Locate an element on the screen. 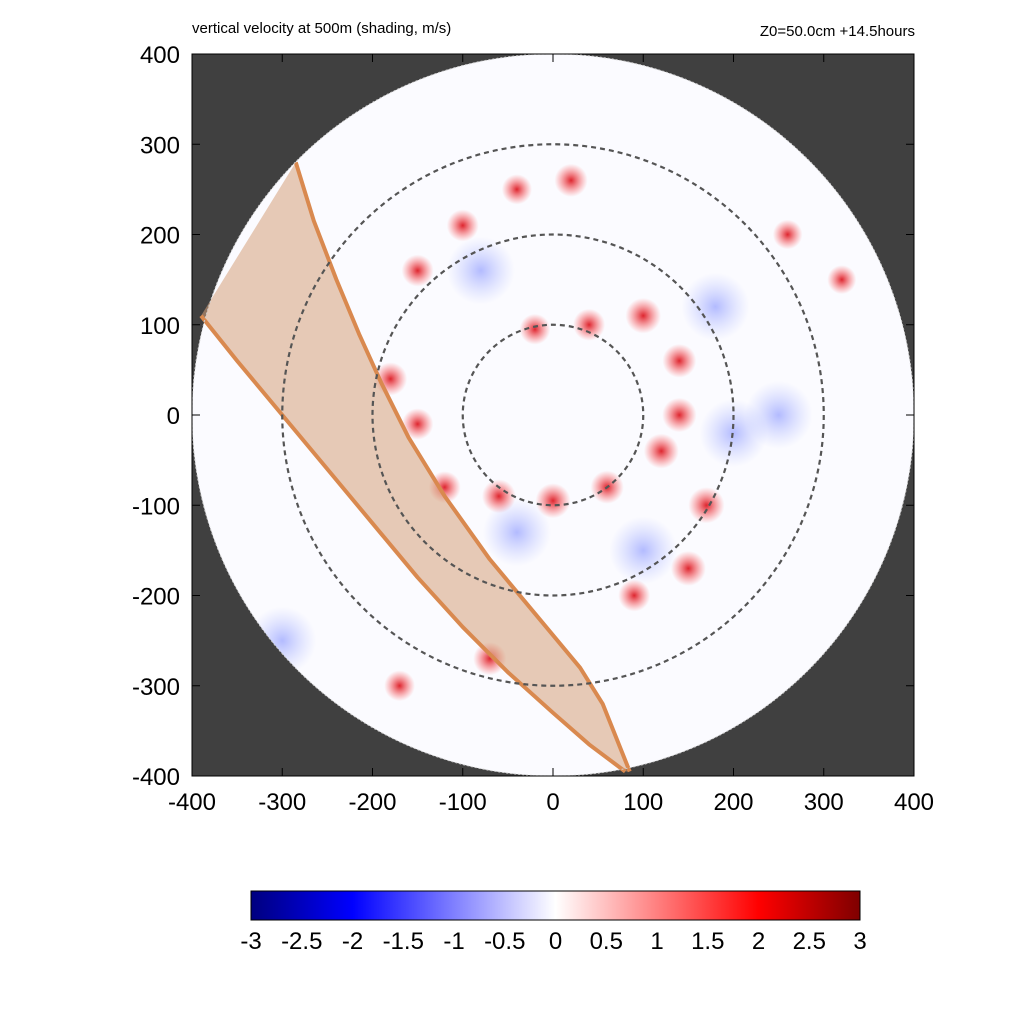 Image resolution: width=1024 pixels, height=1024 pixels. x-tick-label: 0 is located at coordinates (552, 802).